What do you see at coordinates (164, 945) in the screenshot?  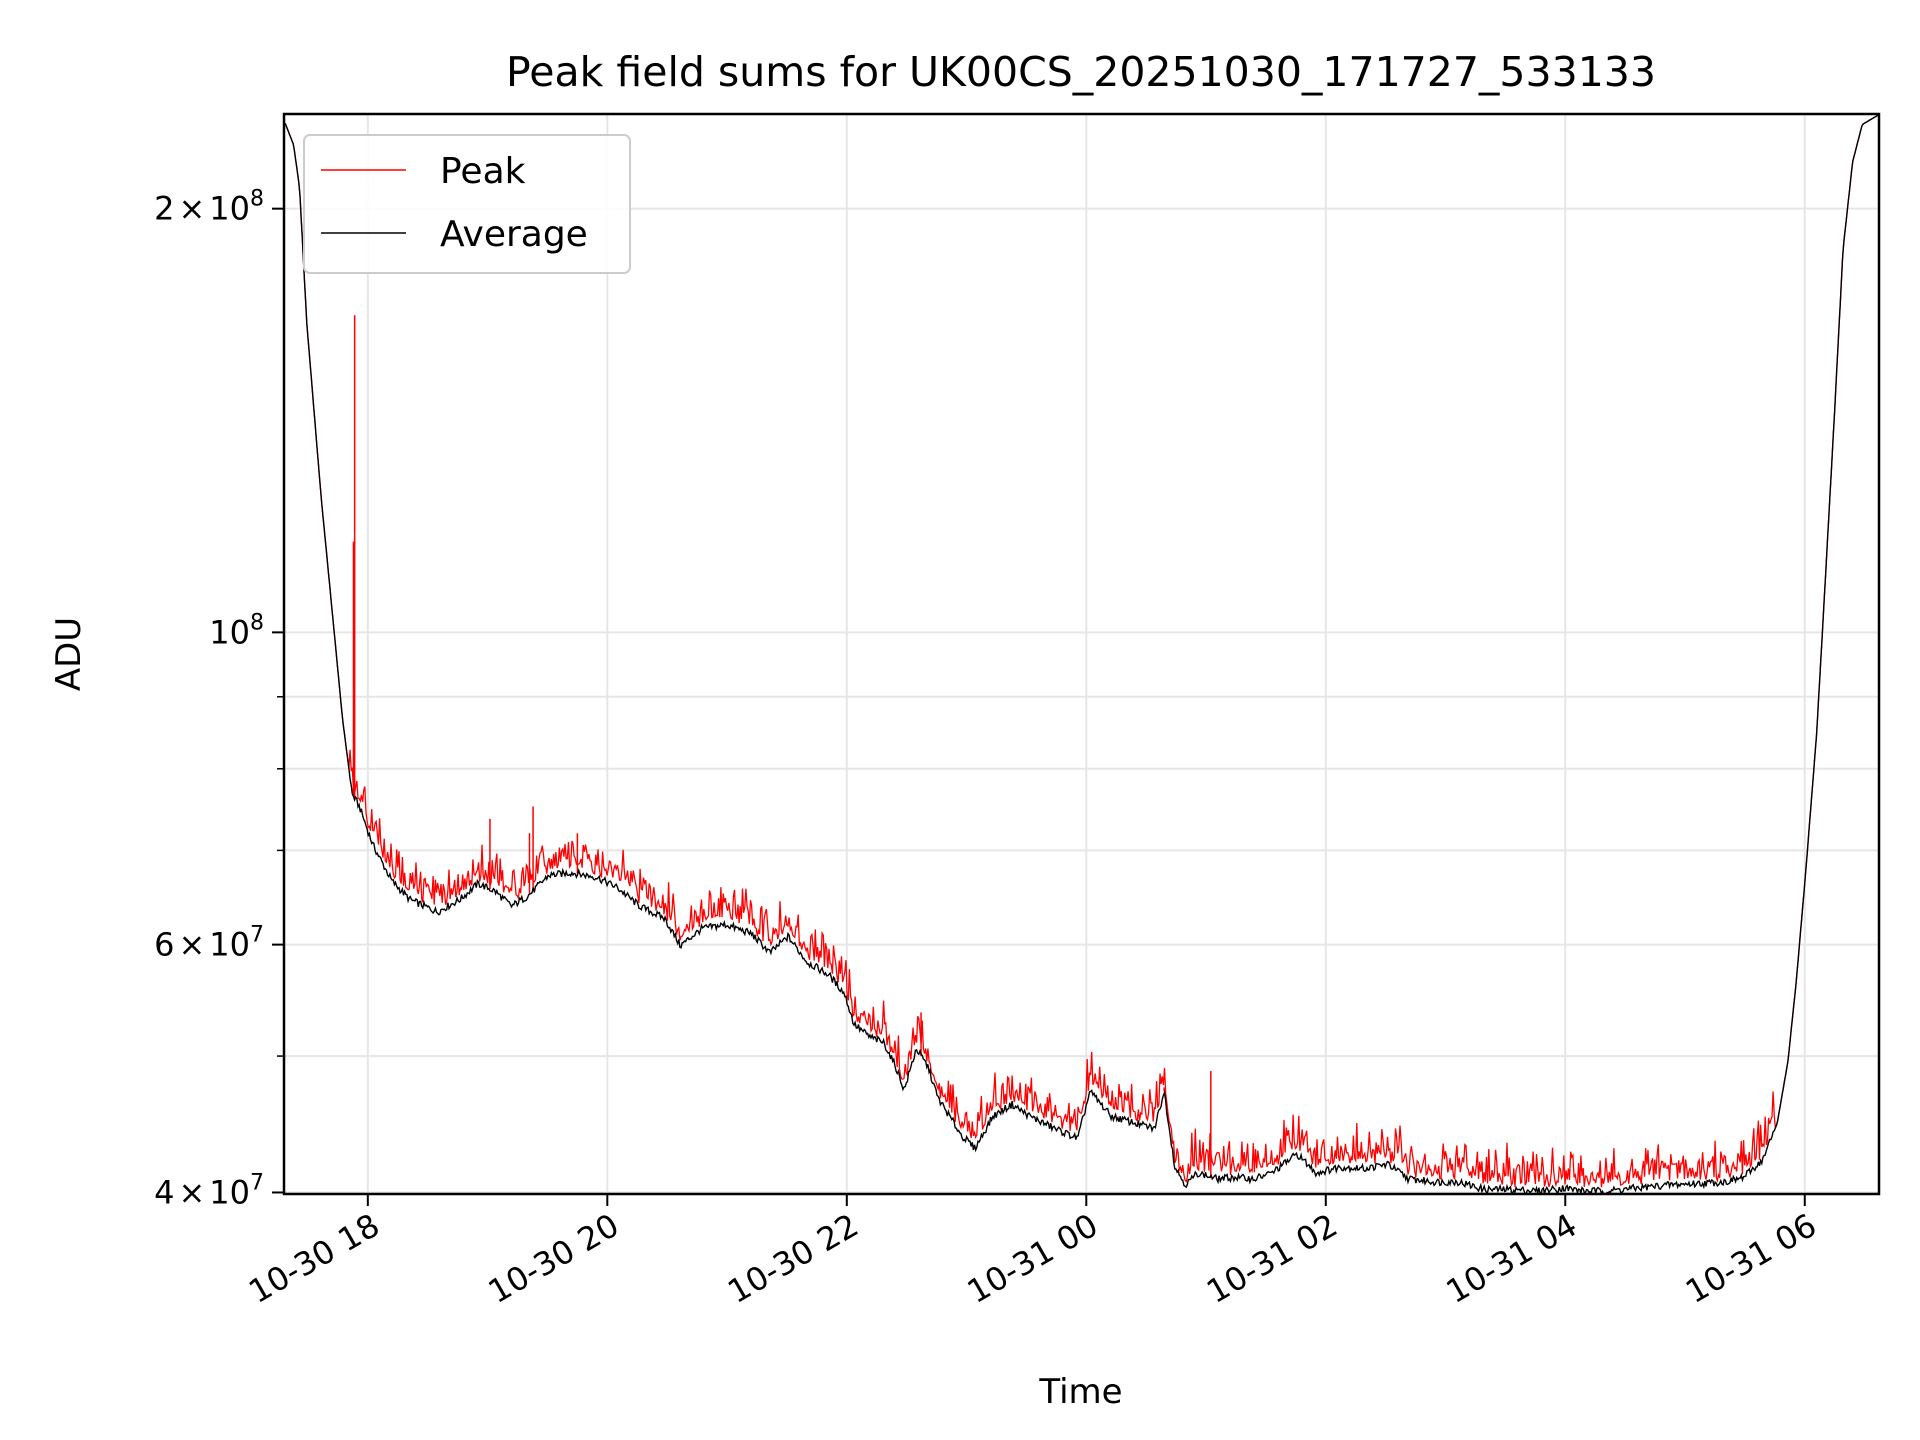 I see `y-tick-mantissa: 6` at bounding box center [164, 945].